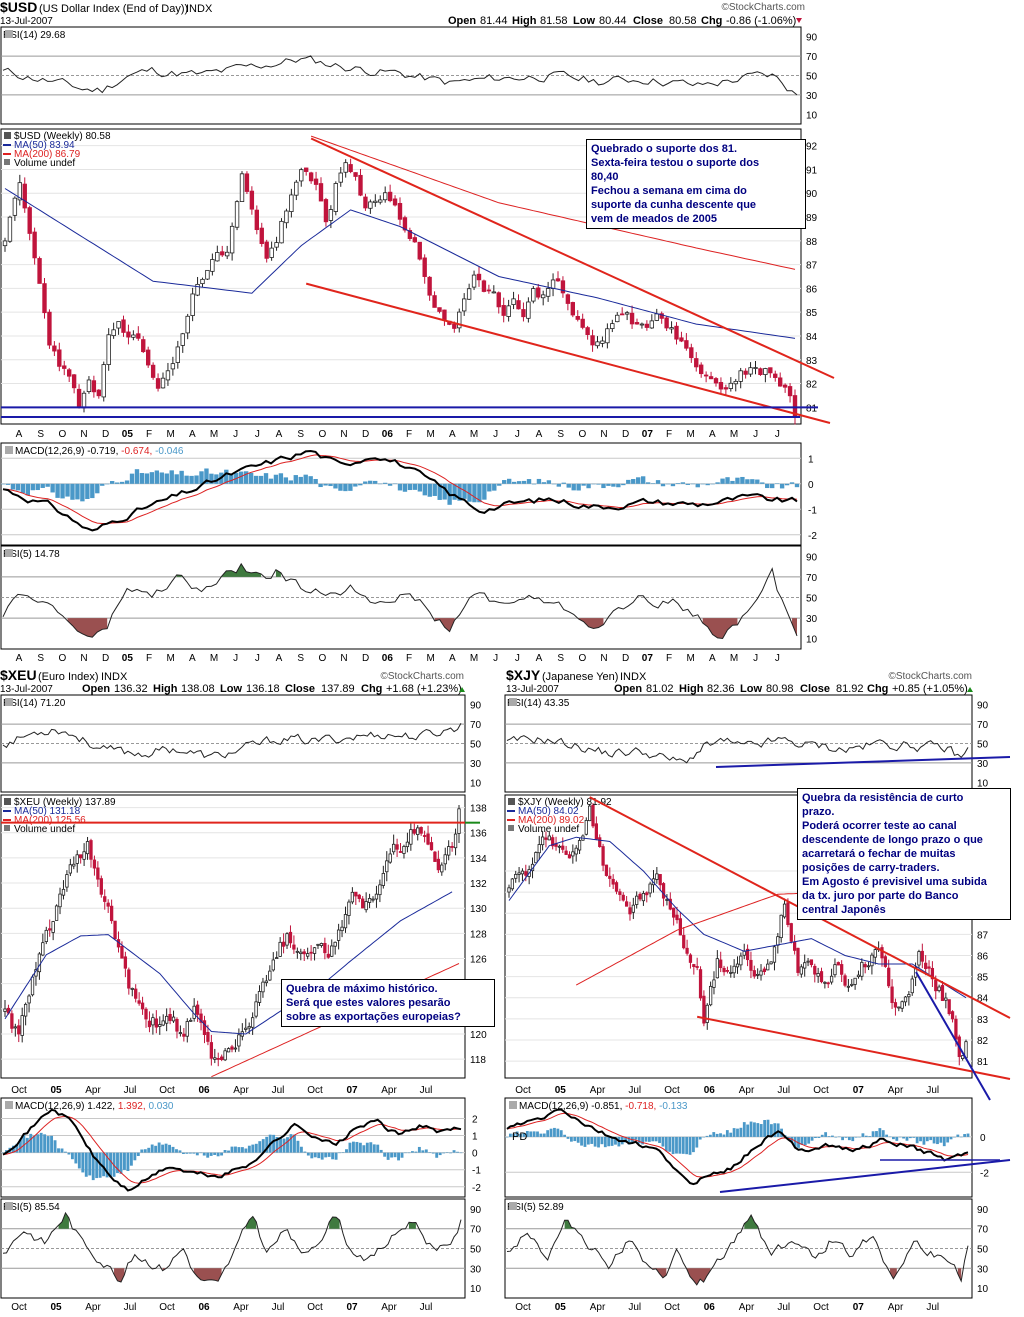  Describe the element at coordinates (257, 434) in the screenshot. I see `usd-xaxis-label: J` at that location.